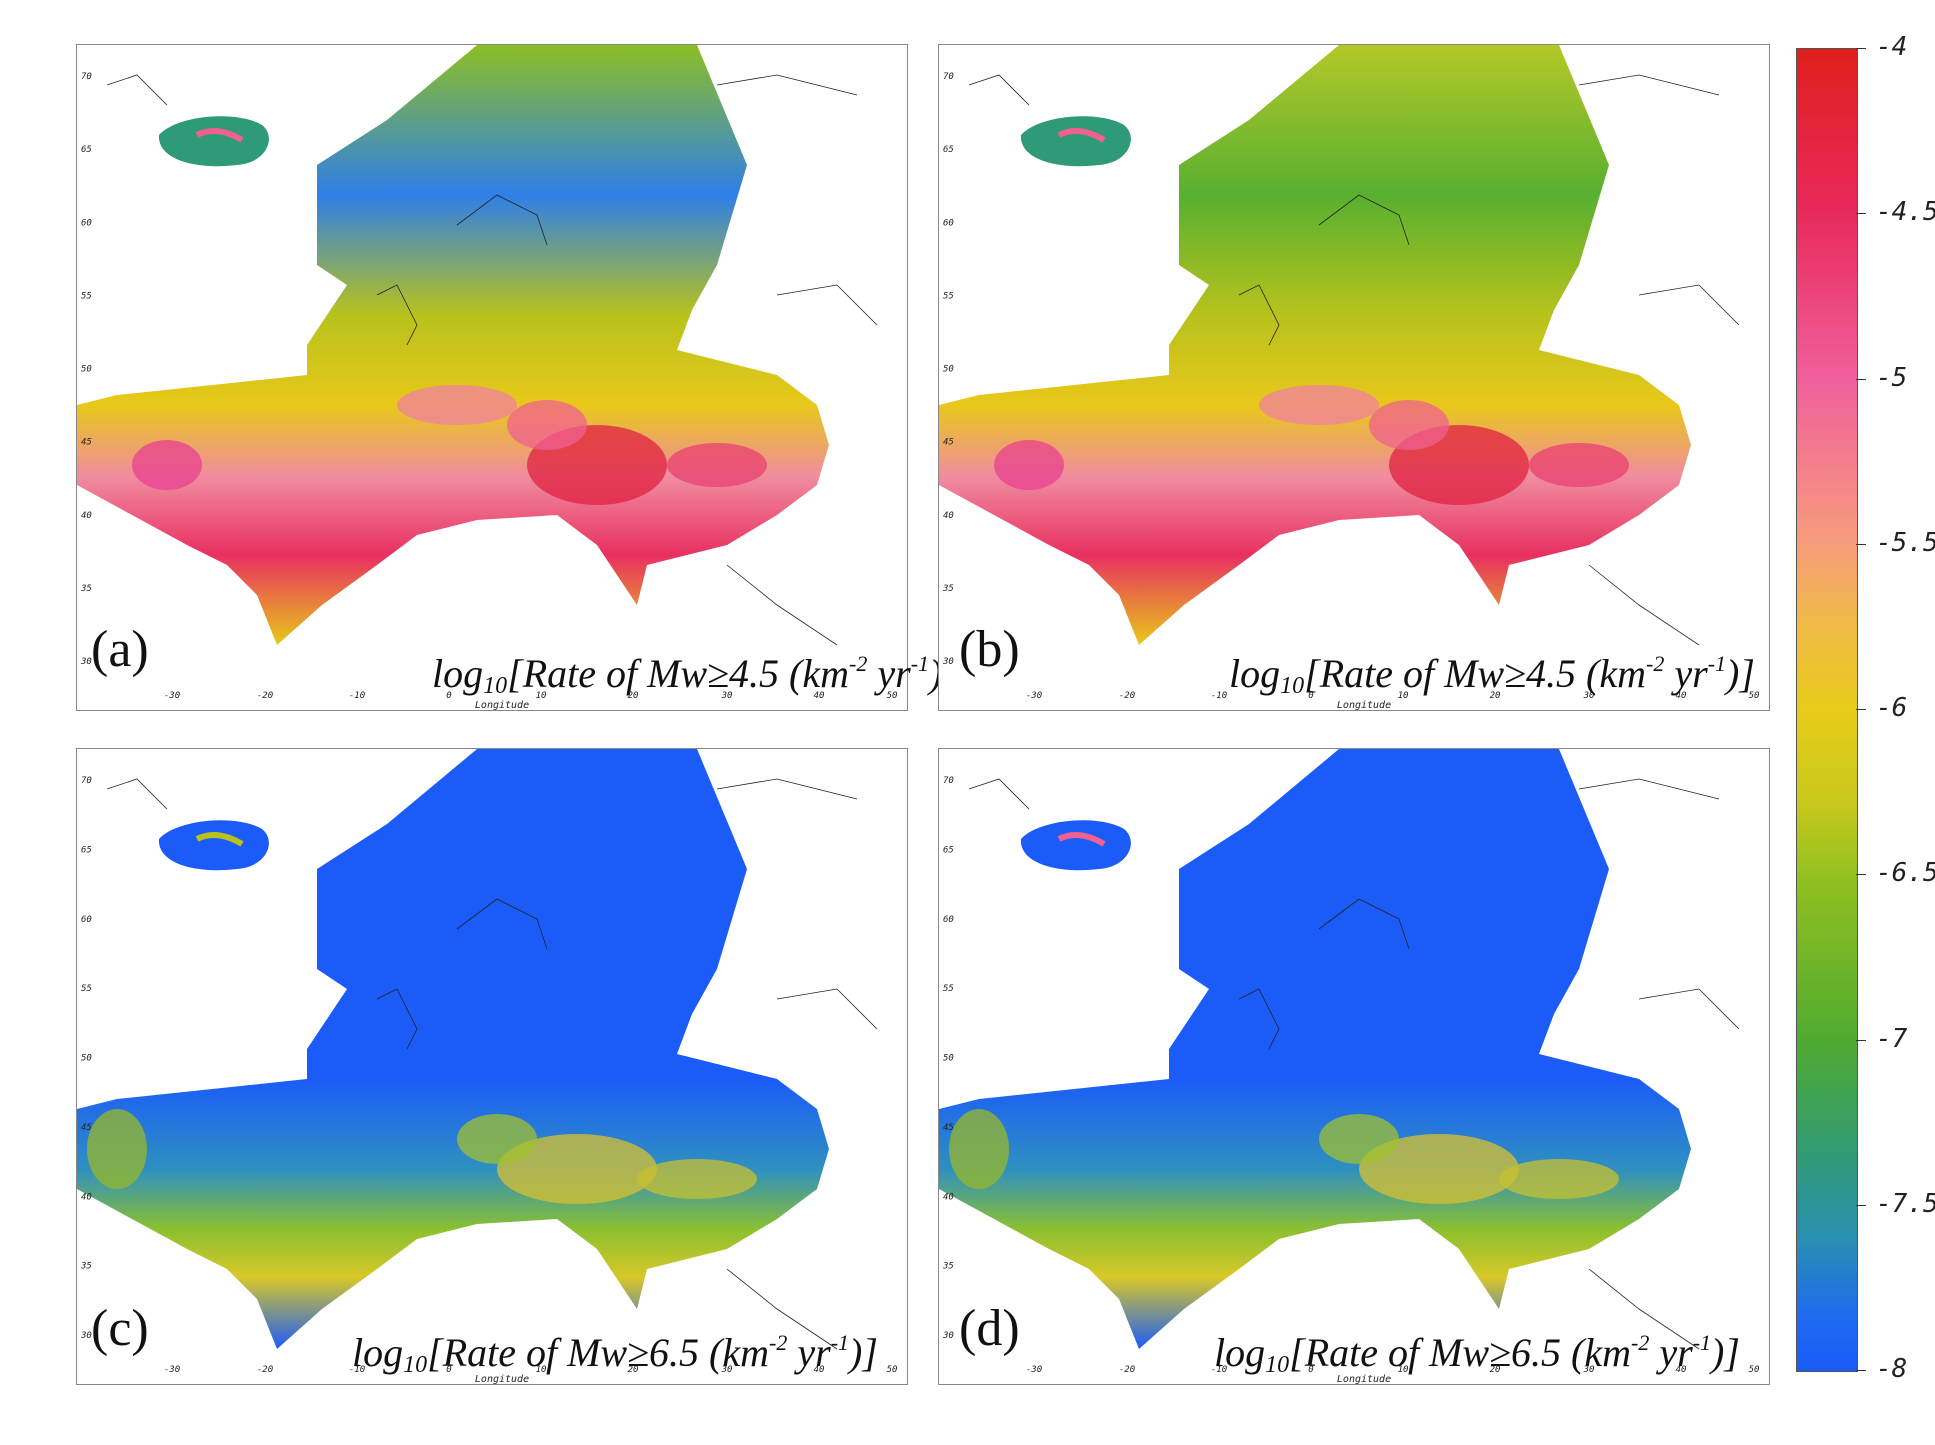  Describe the element at coordinates (1892, 47) in the screenshot. I see `colorbar-label: -4` at that location.